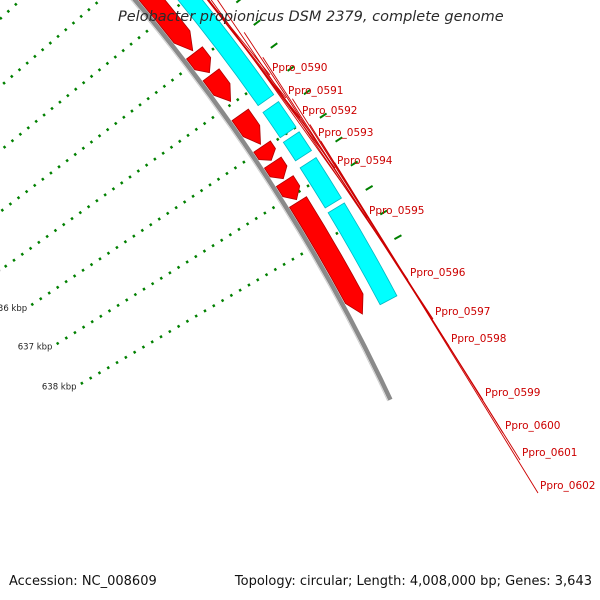 The image size is (600, 600). Describe the element at coordinates (318, 120) in the screenshot. I see `tick-marks` at that location.